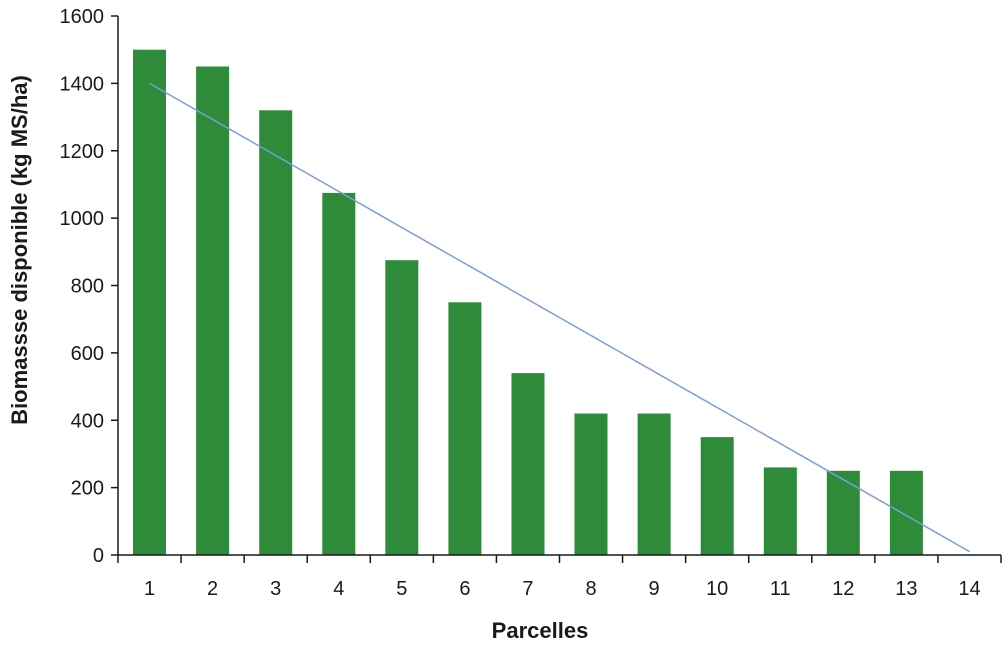  I want to click on y-tick-label-400: 400, so click(87, 421).